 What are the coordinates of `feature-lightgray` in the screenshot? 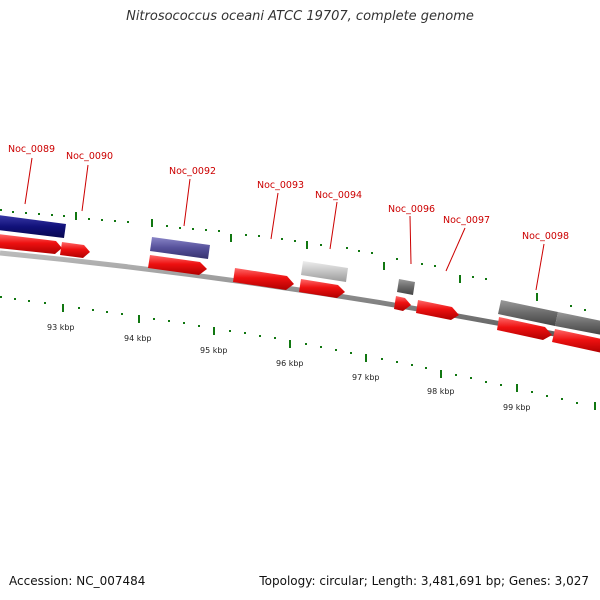 It's located at (324, 271).